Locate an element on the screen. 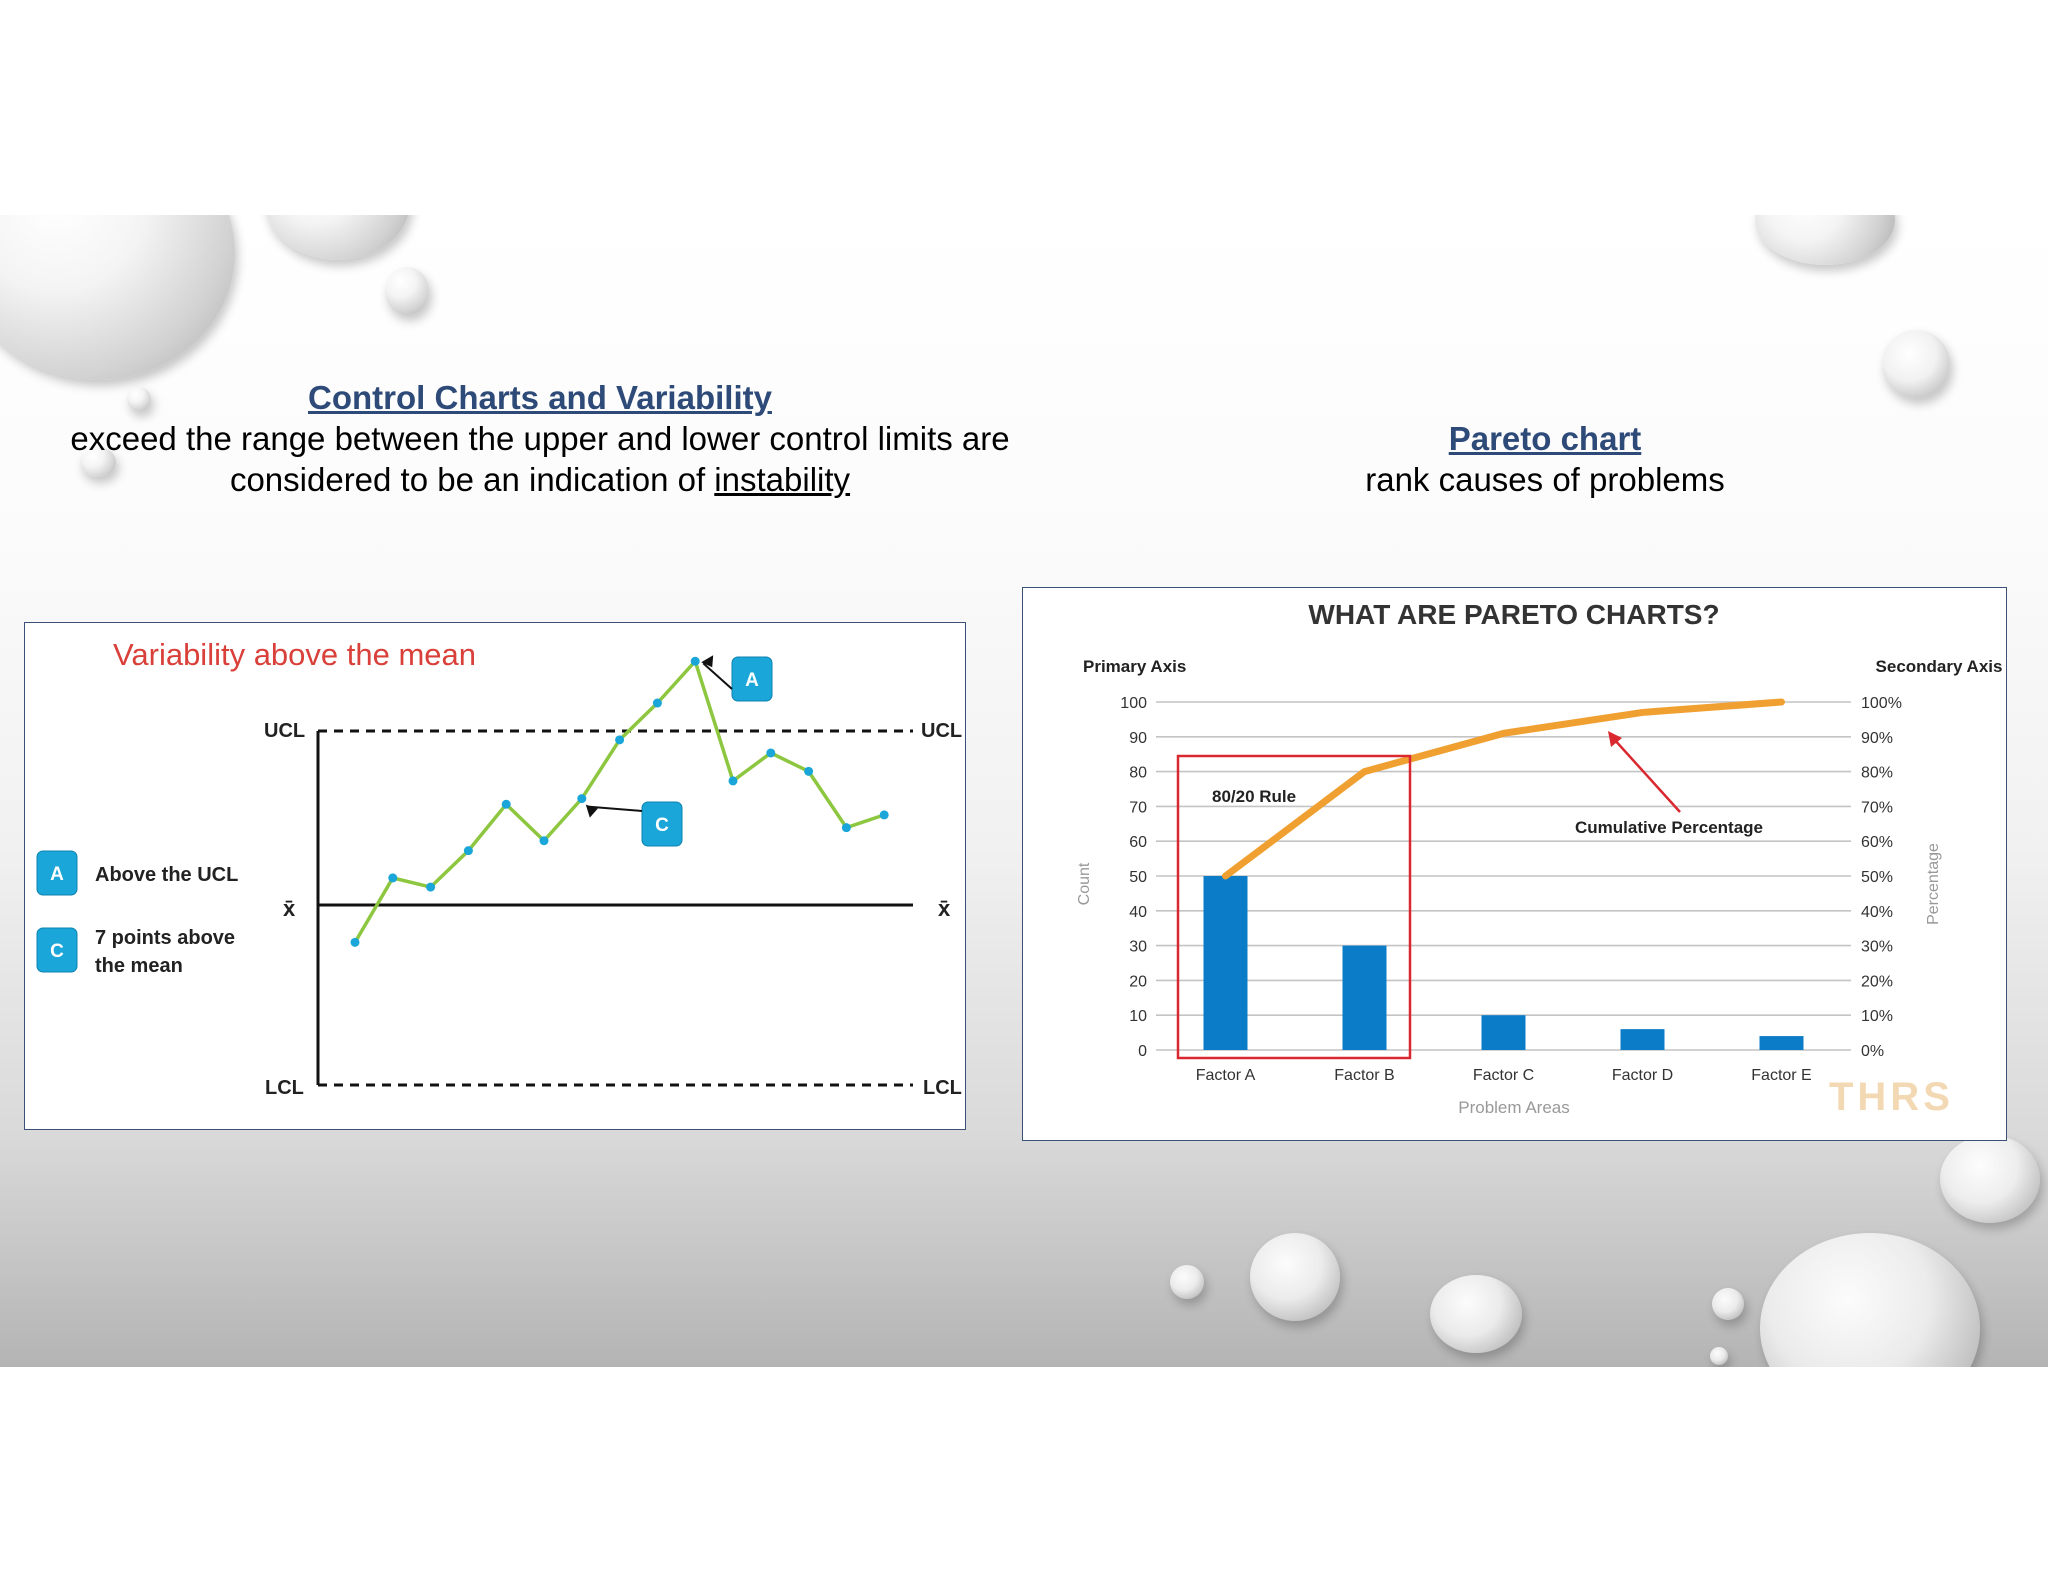  y-tick-label: 100 is located at coordinates (1133, 703).